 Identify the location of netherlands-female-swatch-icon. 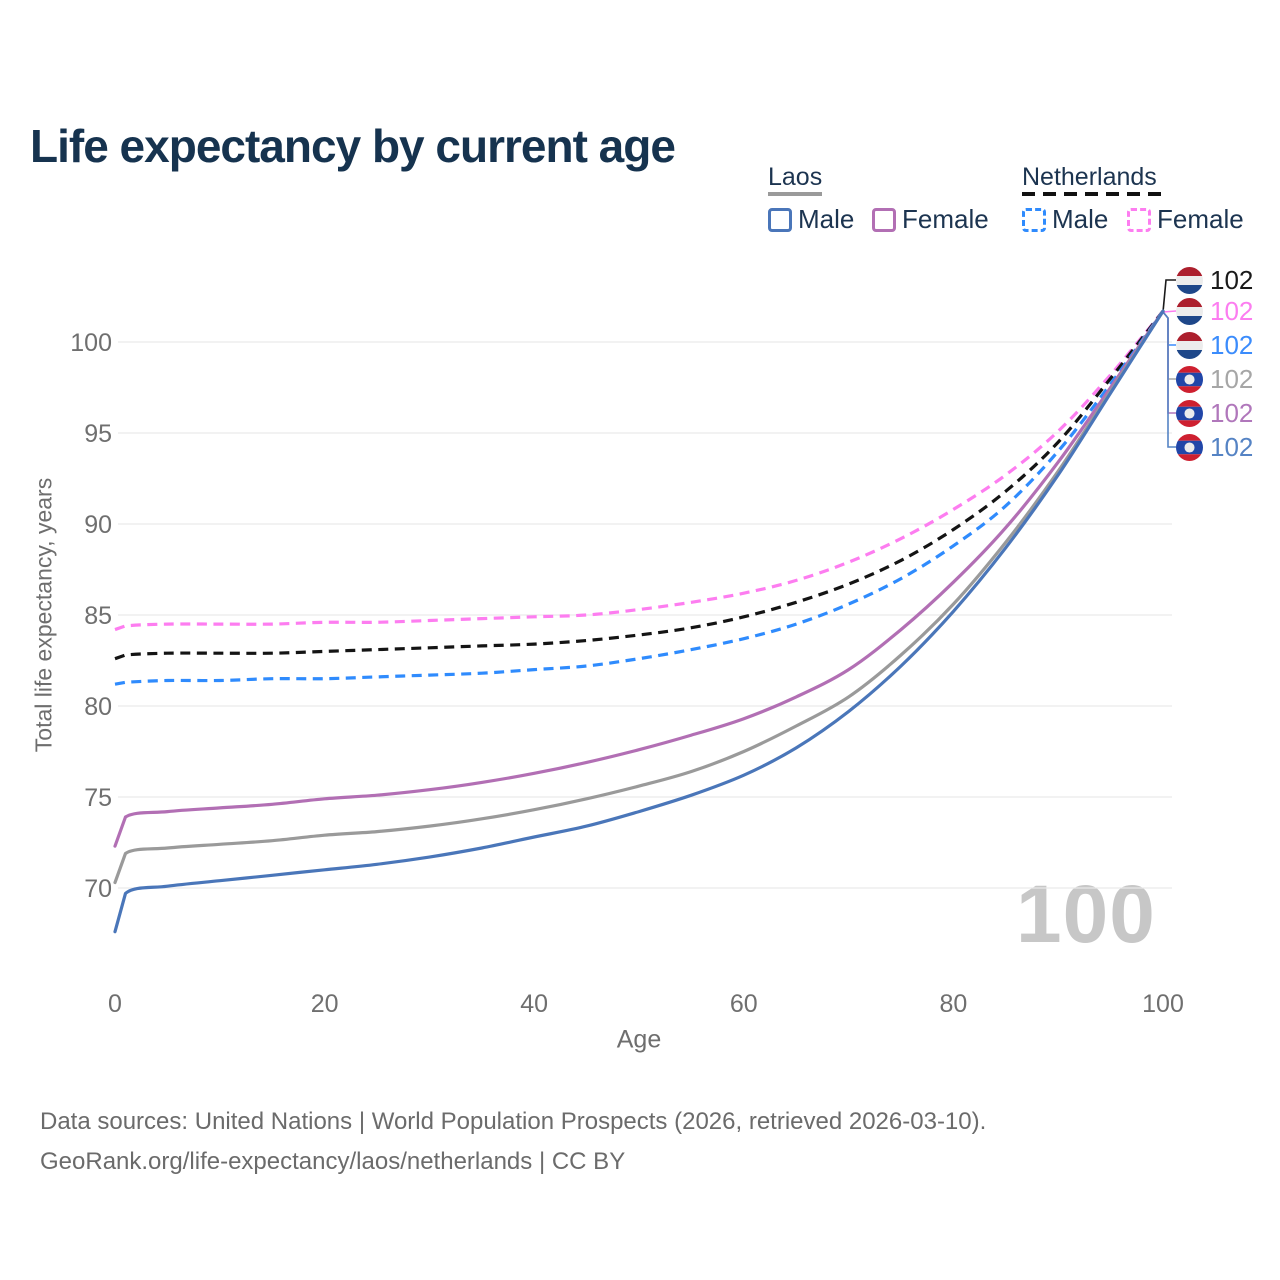
(1139, 219).